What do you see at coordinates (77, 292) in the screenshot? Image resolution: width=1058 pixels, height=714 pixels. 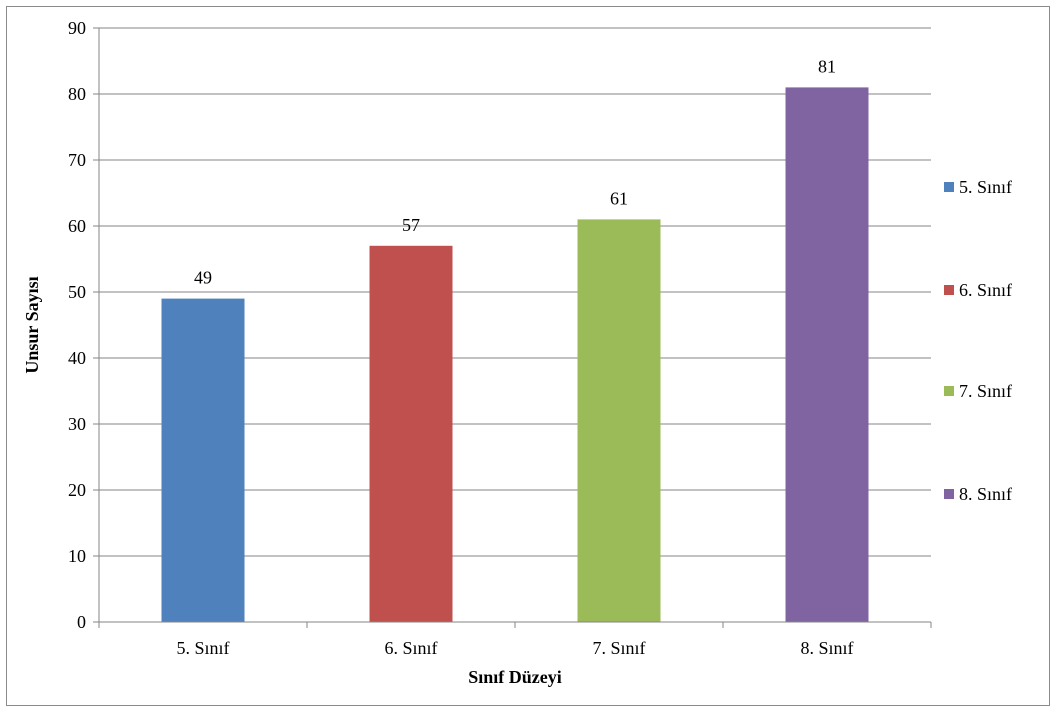 I see `y-tick-label: 50` at bounding box center [77, 292].